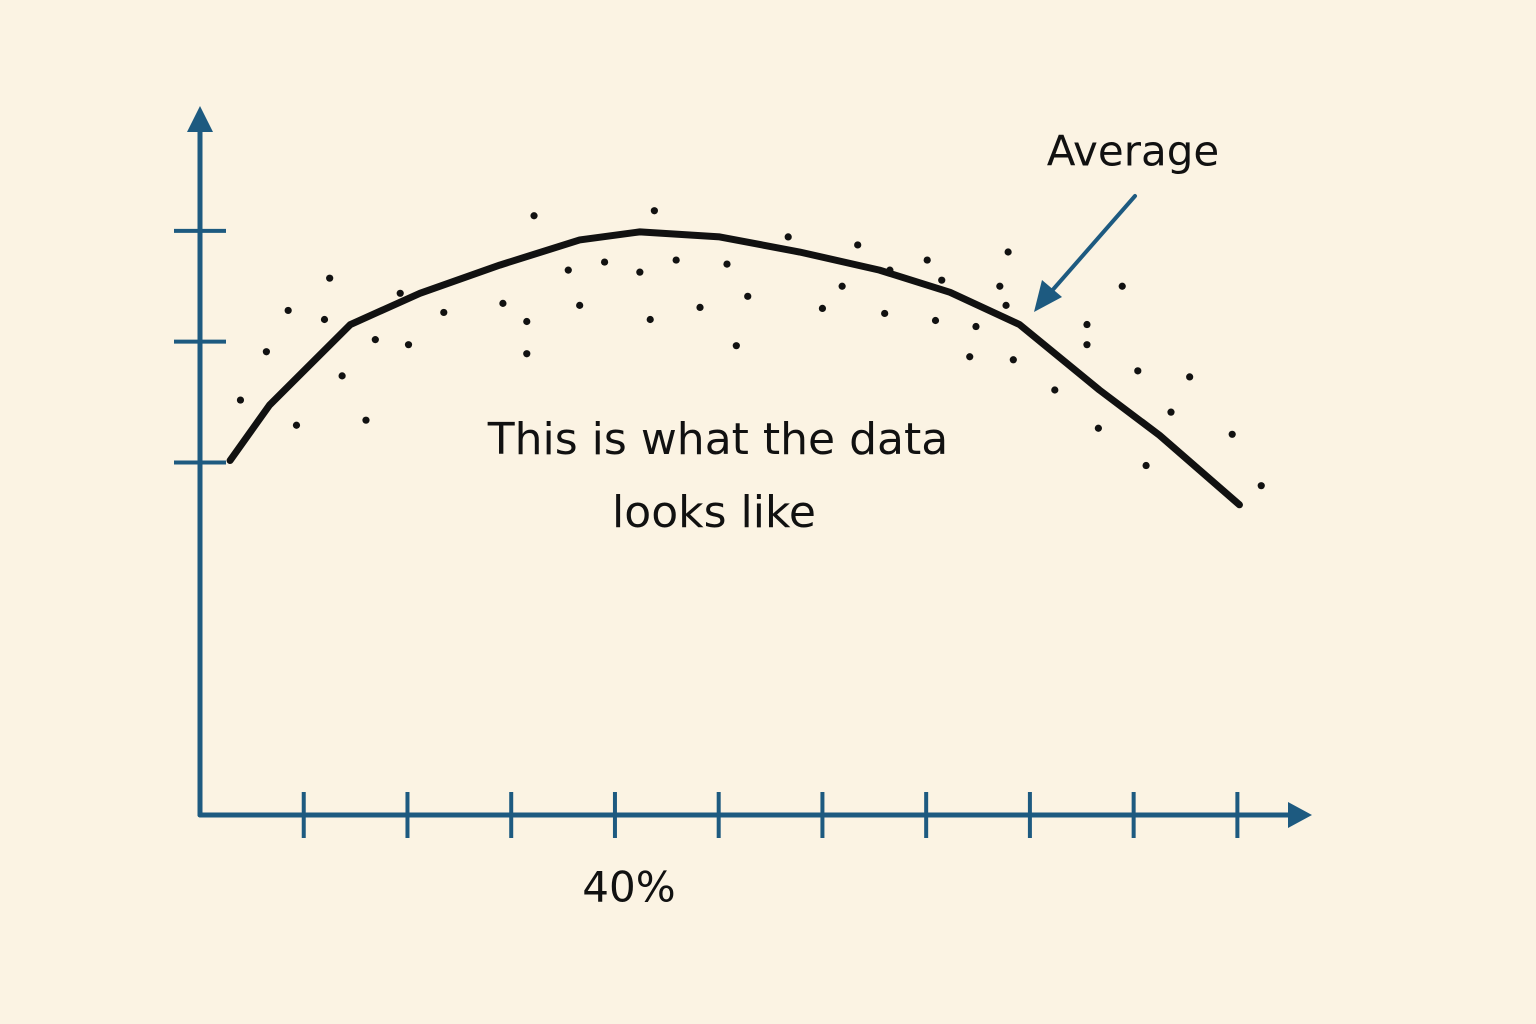  What do you see at coordinates (717, 439) in the screenshot?
I see `note-line: This is what the data` at bounding box center [717, 439].